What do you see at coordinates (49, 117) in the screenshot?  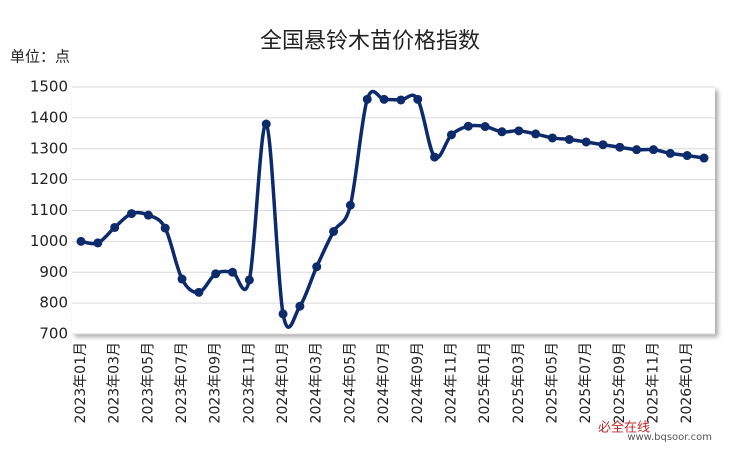 I see `y-tick-label: 1400` at bounding box center [49, 117].